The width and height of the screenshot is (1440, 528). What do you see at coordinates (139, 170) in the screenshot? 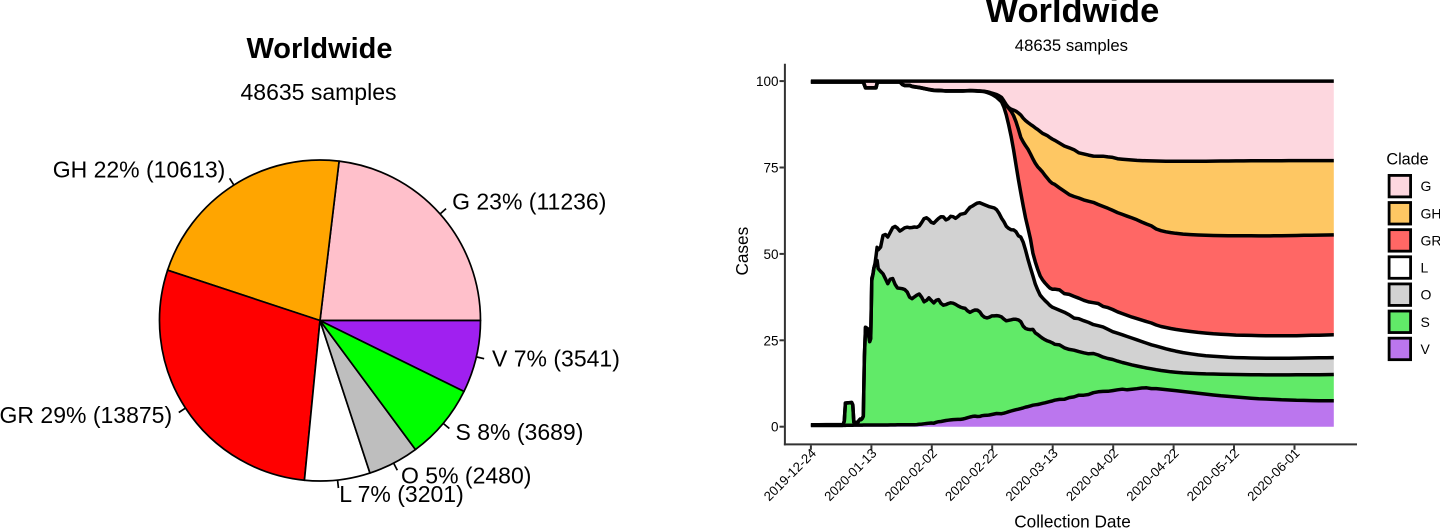
I see `svg-text: GH 22% (10613)` at bounding box center [139, 170].